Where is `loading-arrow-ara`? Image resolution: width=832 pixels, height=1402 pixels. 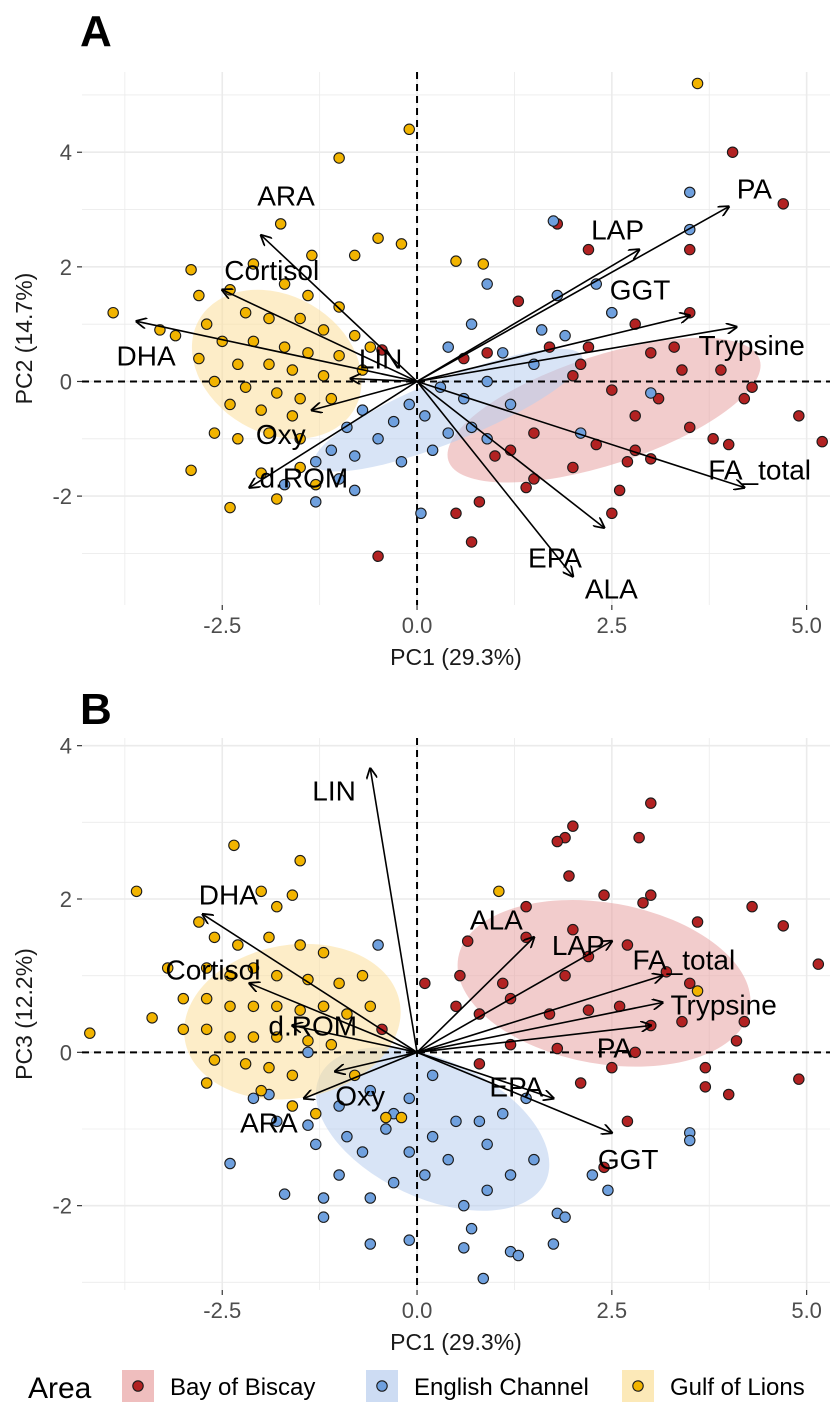 loading-arrow-ara is located at coordinates (339, 309).